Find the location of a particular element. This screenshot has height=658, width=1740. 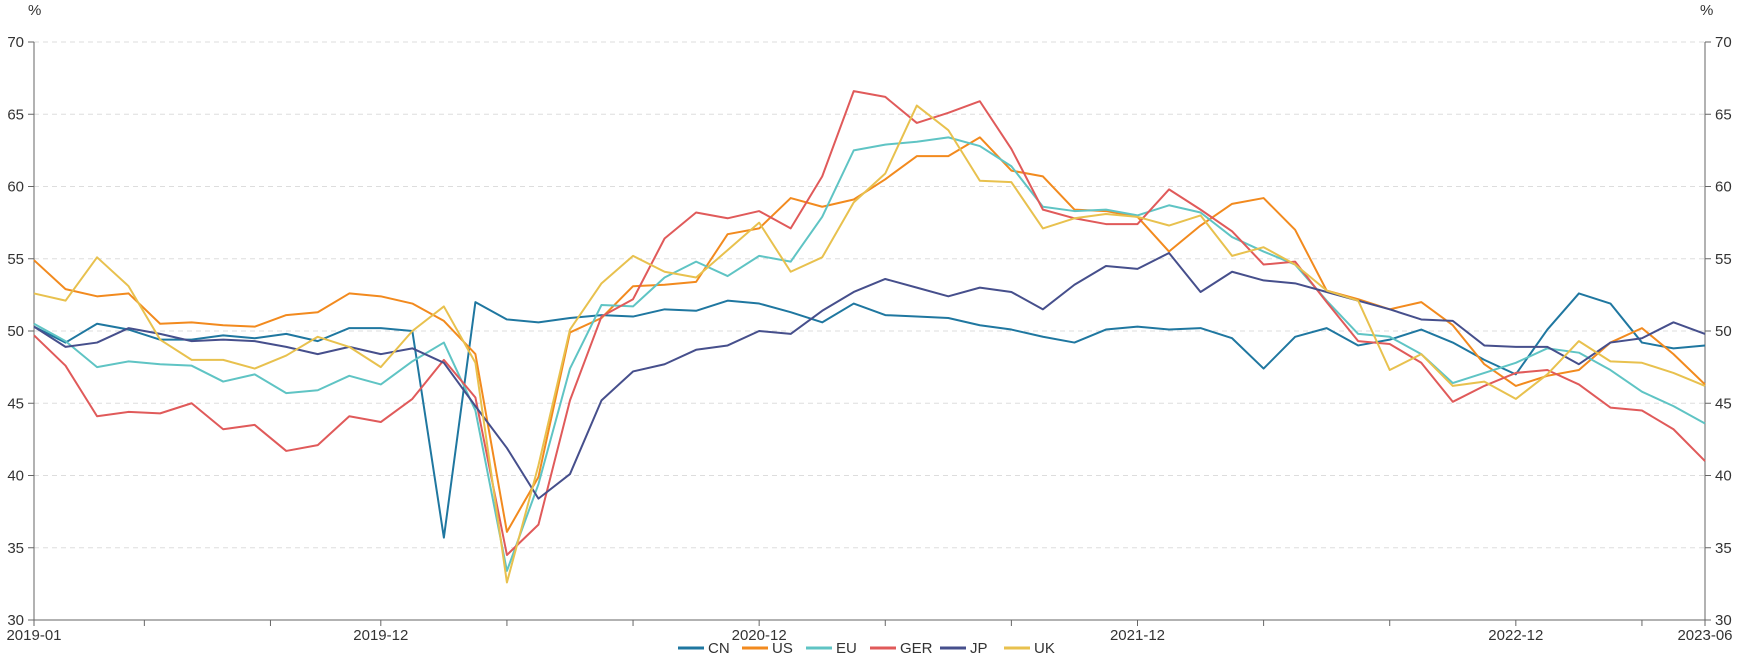

y-tick-label-right: 60 is located at coordinates (1723, 187).